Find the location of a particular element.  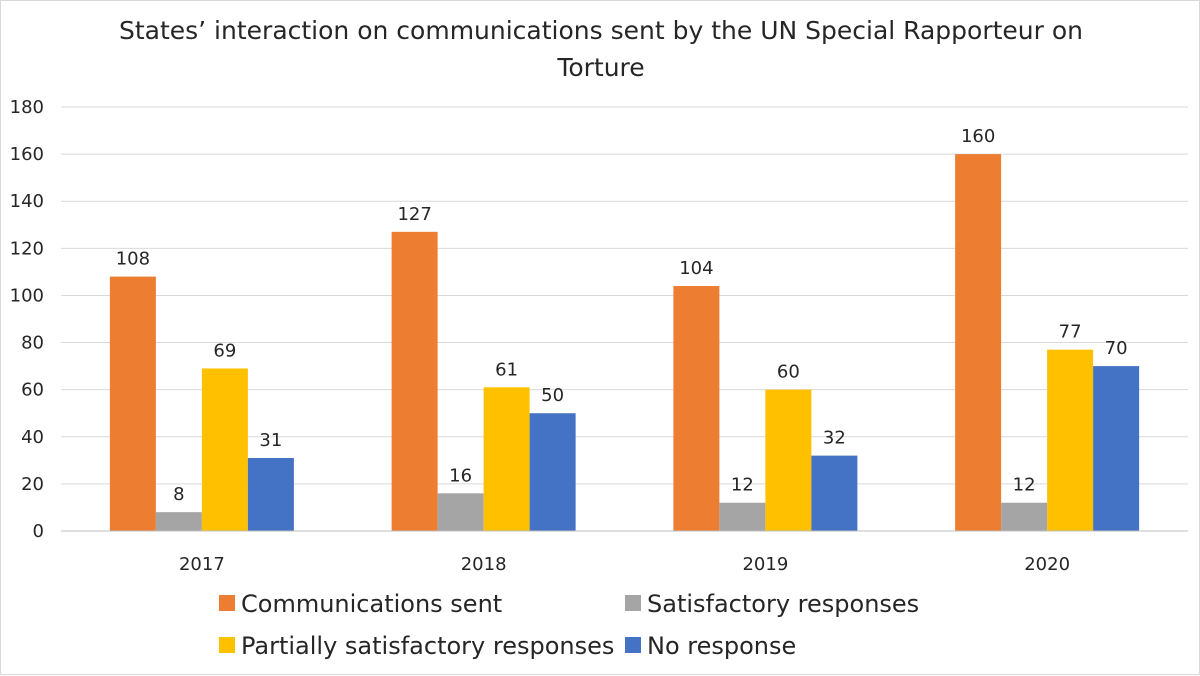

y-axis-ticks: 0 20 40 60 80 100 120 140 160 180 is located at coordinates (27, 319).